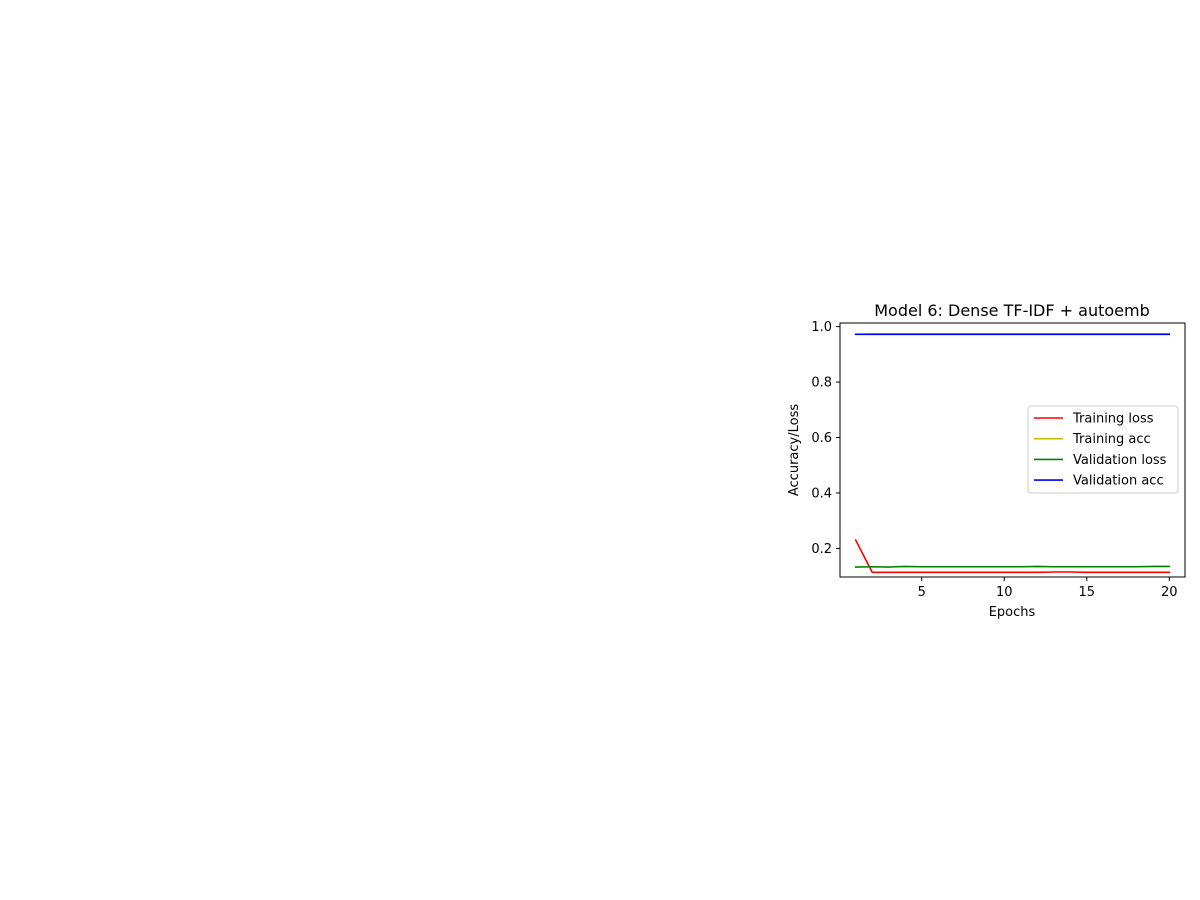 This screenshot has height=900, width=1200. Describe the element at coordinates (1111, 439) in the screenshot. I see `legend-label: Training acc` at that location.